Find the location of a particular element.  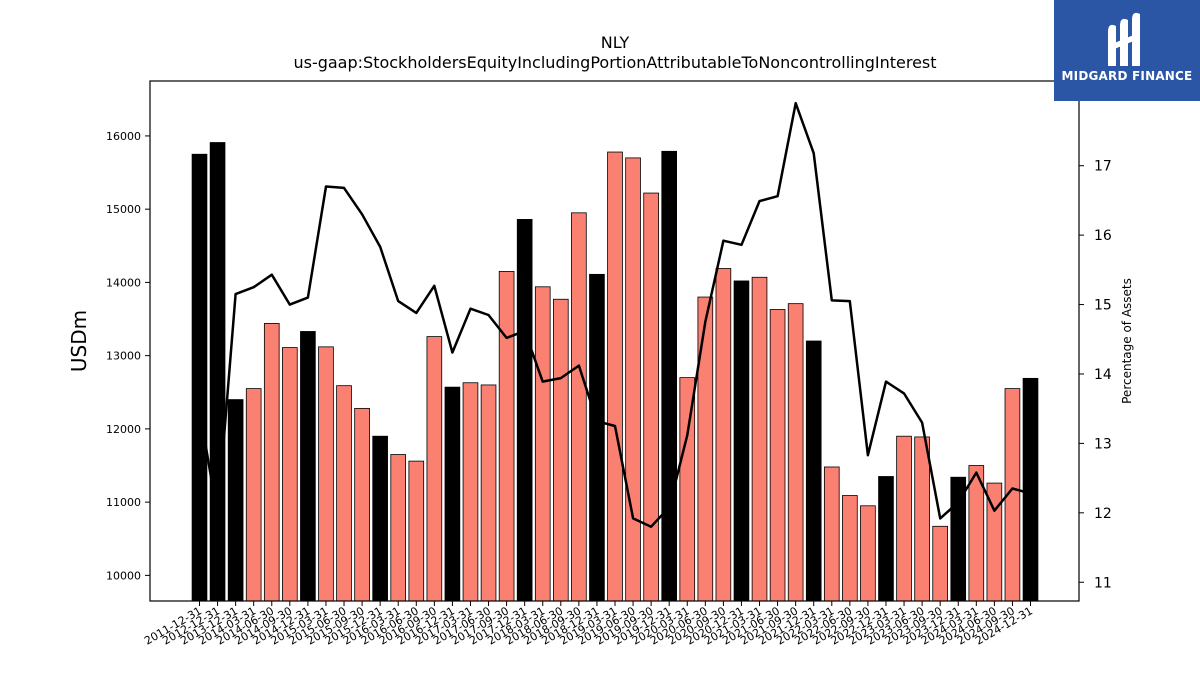

y-tick-label: 10000 is located at coordinates (123, 575).